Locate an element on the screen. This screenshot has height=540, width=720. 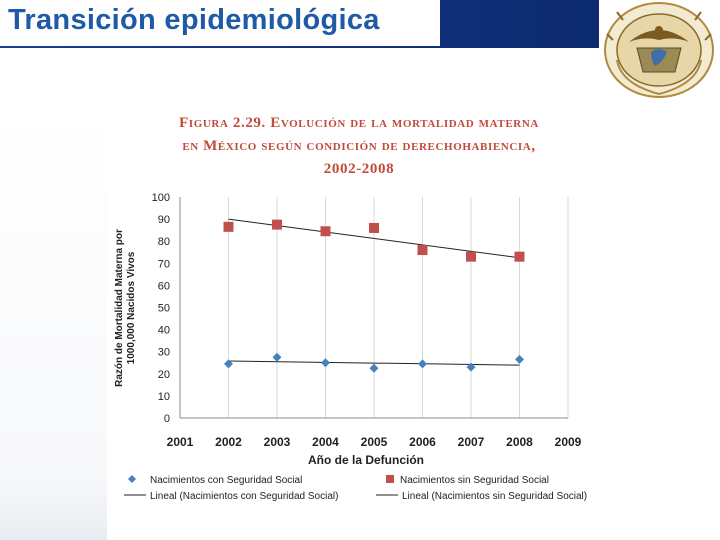
y-tick-label-100: 100 is located at coordinates (161, 198).